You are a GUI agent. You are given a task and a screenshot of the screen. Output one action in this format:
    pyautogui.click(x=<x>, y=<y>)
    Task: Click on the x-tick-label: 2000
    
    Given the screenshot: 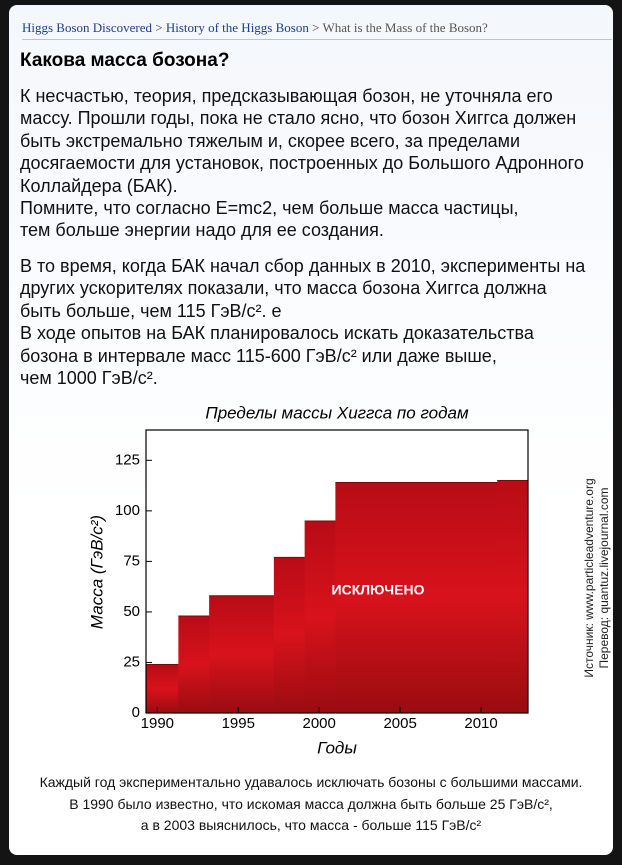 What is the action you would take?
    pyautogui.click(x=319, y=723)
    